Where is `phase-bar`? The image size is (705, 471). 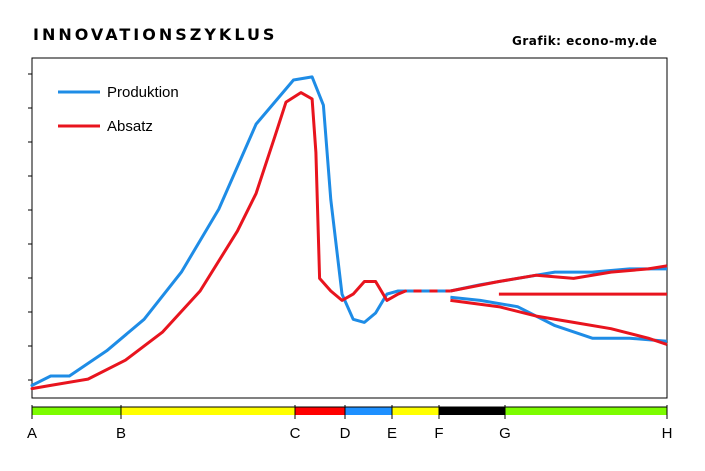
phase-bar is located at coordinates (349, 412).